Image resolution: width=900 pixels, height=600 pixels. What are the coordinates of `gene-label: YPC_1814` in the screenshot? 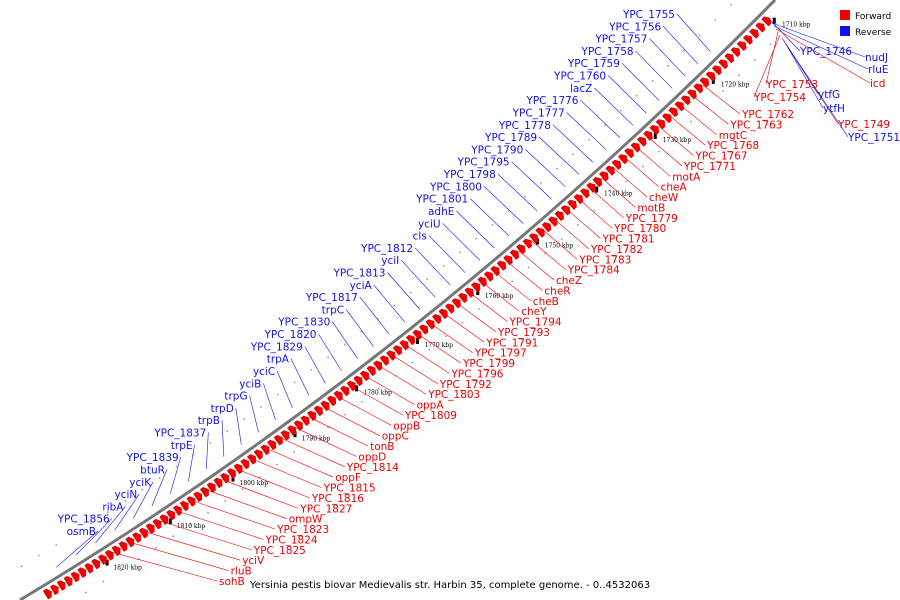 It's located at (372, 468).